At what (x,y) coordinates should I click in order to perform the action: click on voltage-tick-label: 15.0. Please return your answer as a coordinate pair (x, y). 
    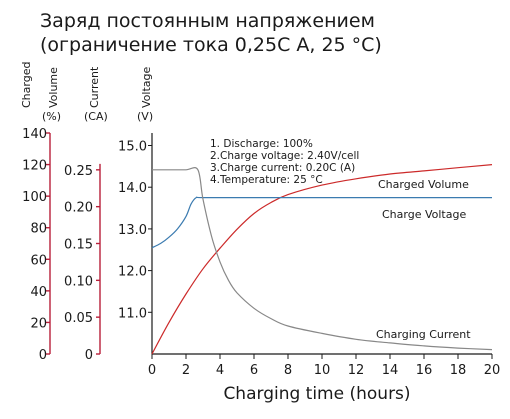
    Looking at the image, I should click on (132, 147).